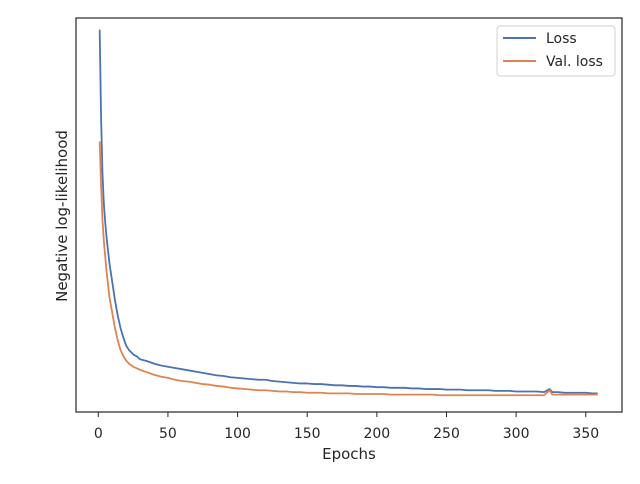 The width and height of the screenshot is (640, 484). Describe the element at coordinates (556, 51) in the screenshot. I see `legend: Loss Val. loss` at that location.